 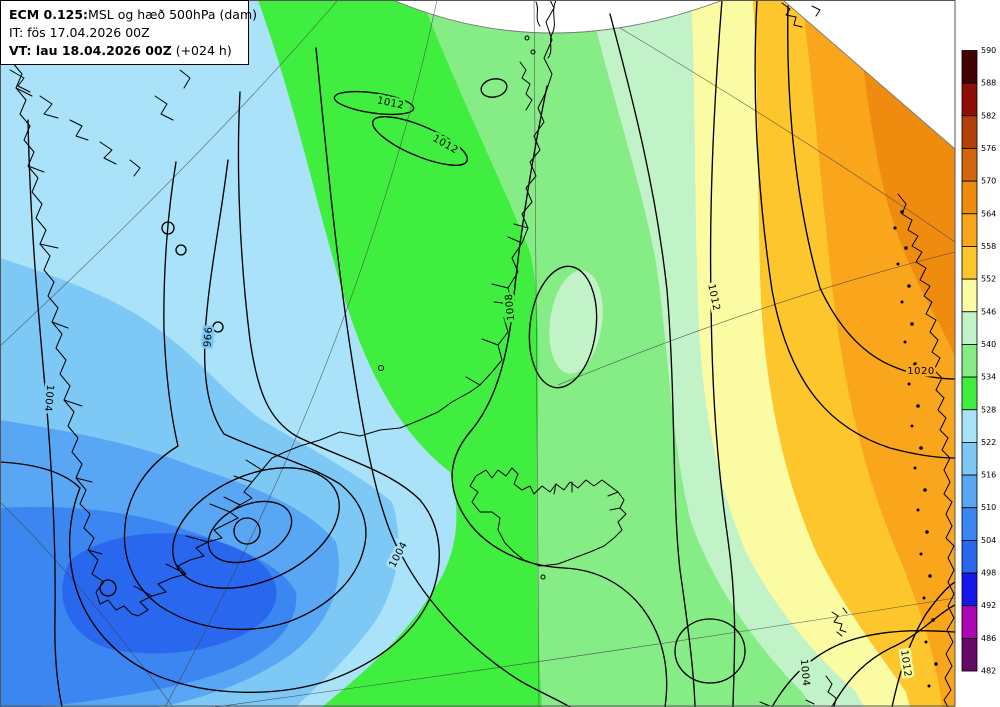 I want to click on colorbar-tick-label: 482, so click(x=988, y=671).